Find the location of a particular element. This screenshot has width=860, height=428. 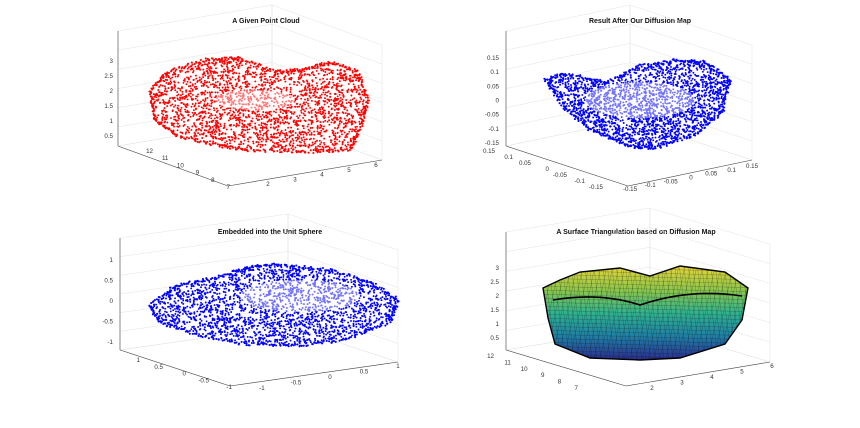

panel-2-right-tick: 0 is located at coordinates (691, 178).